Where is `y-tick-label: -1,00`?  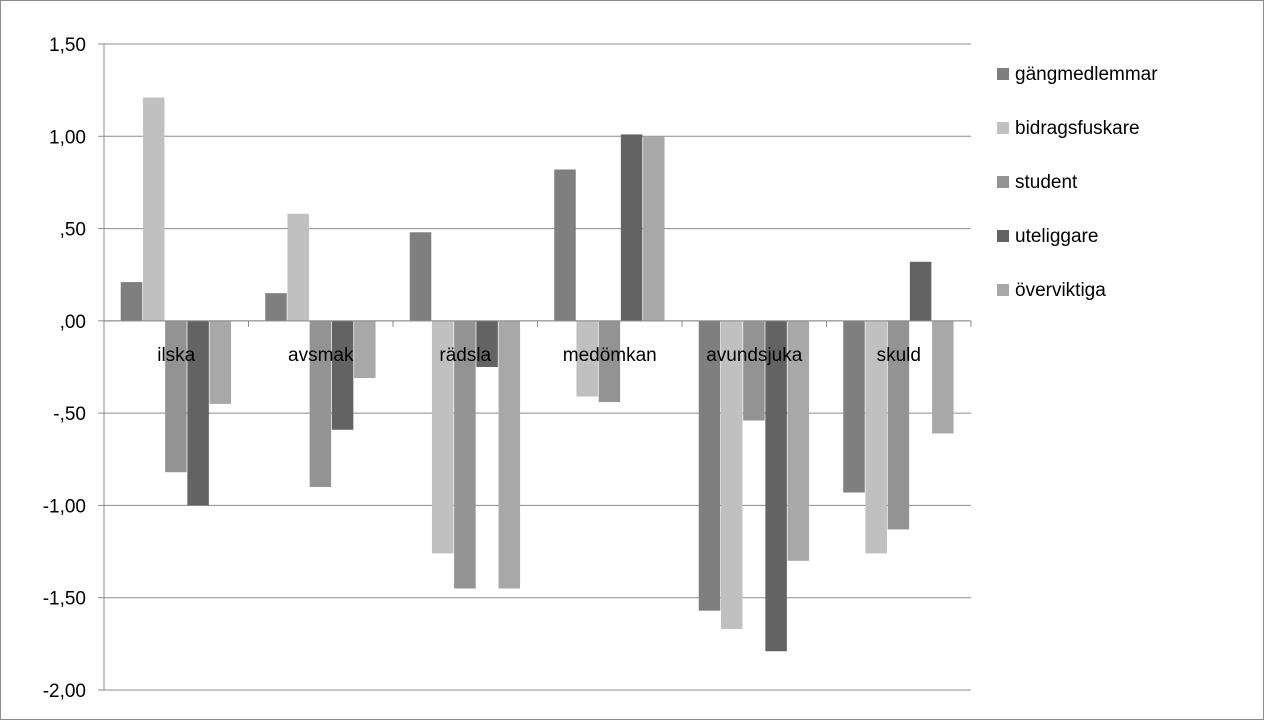 y-tick-label: -1,00 is located at coordinates (64, 506).